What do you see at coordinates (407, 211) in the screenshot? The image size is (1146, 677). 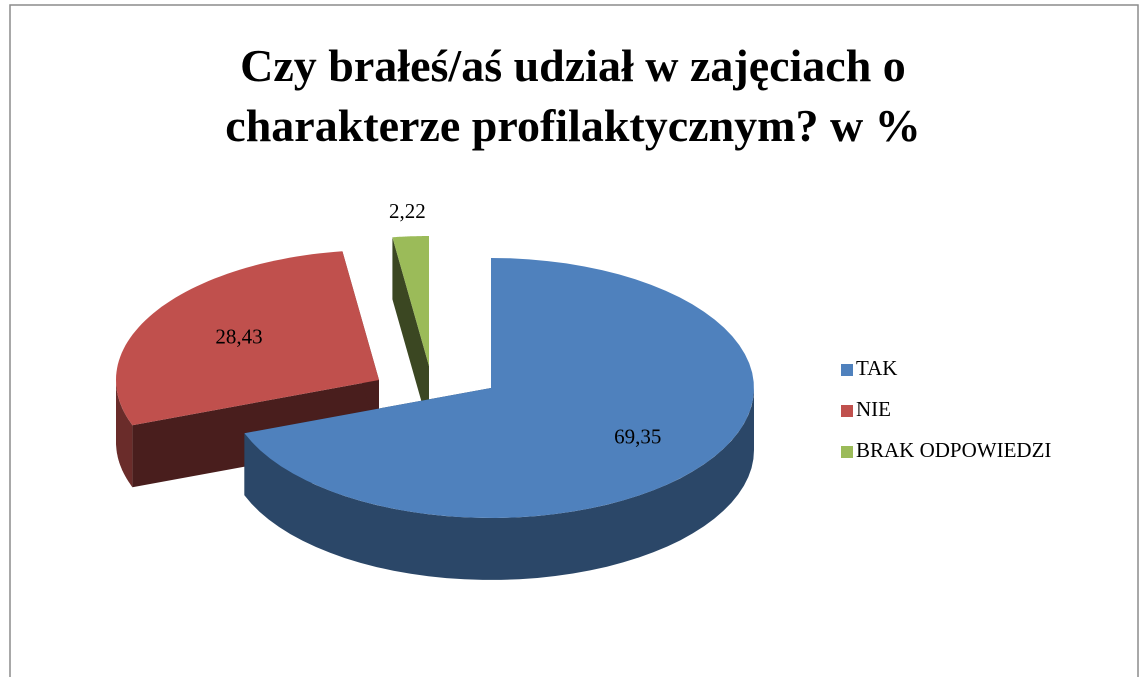 I see `data-label: 2,22` at bounding box center [407, 211].